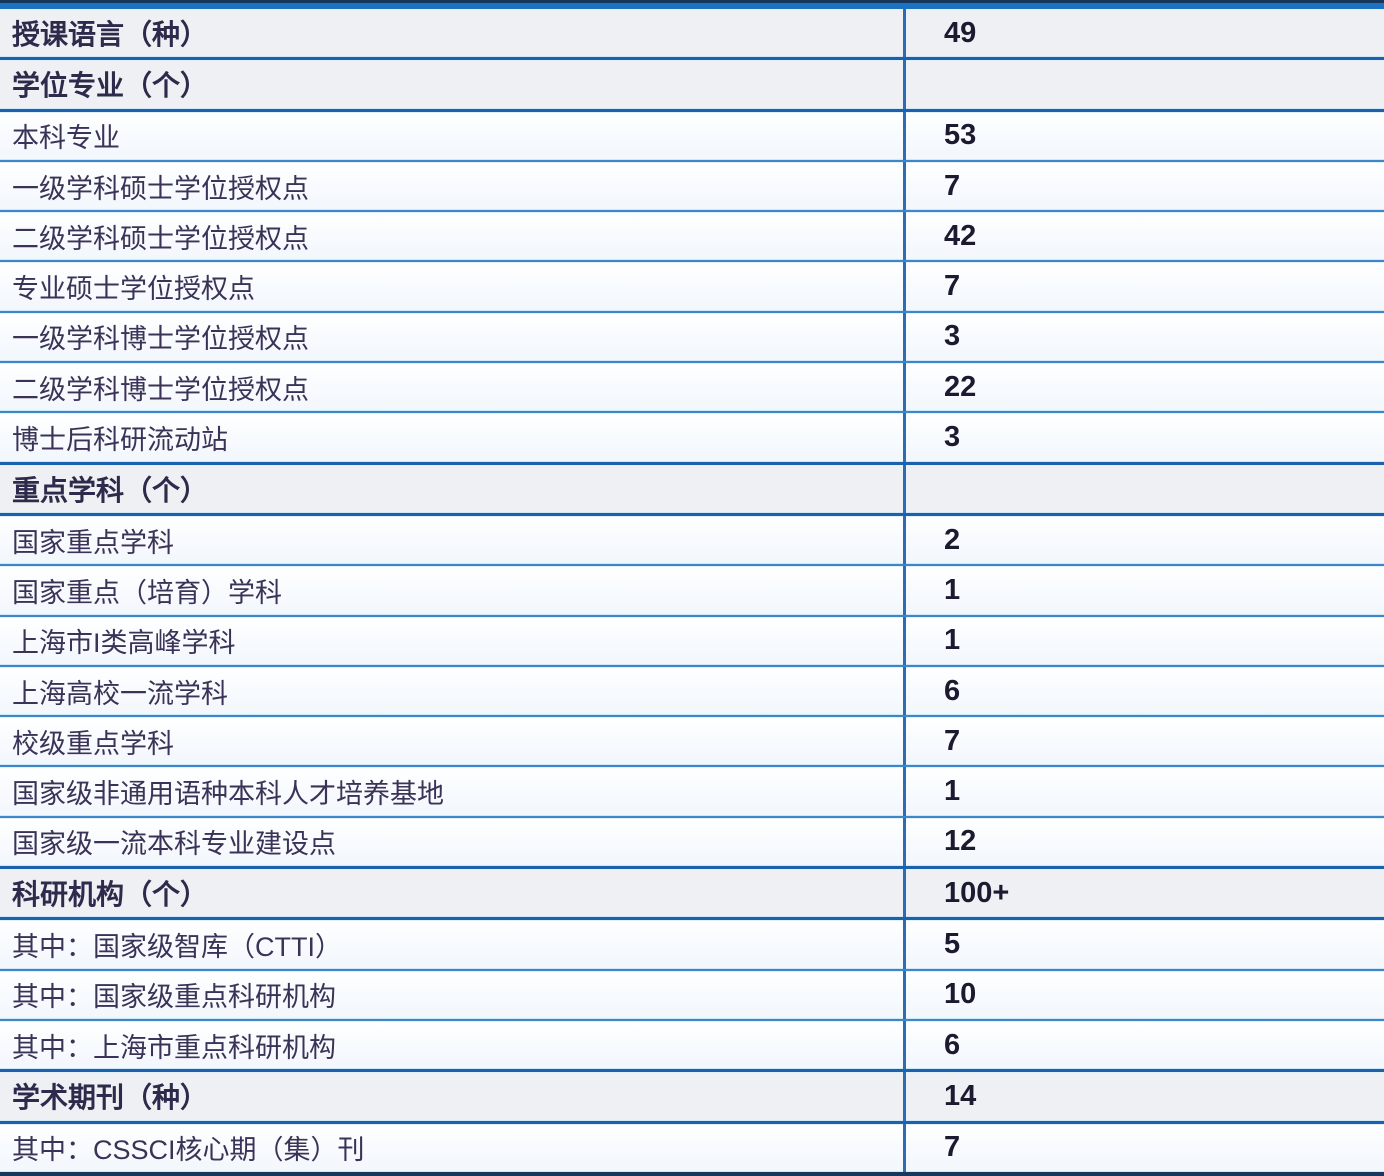  I want to click on table-row: 本科专业 53, so click(692, 136).